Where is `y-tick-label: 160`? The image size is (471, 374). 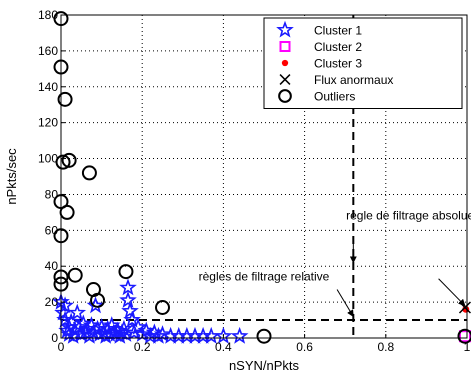 y-tick-label: 160 is located at coordinates (48, 51).